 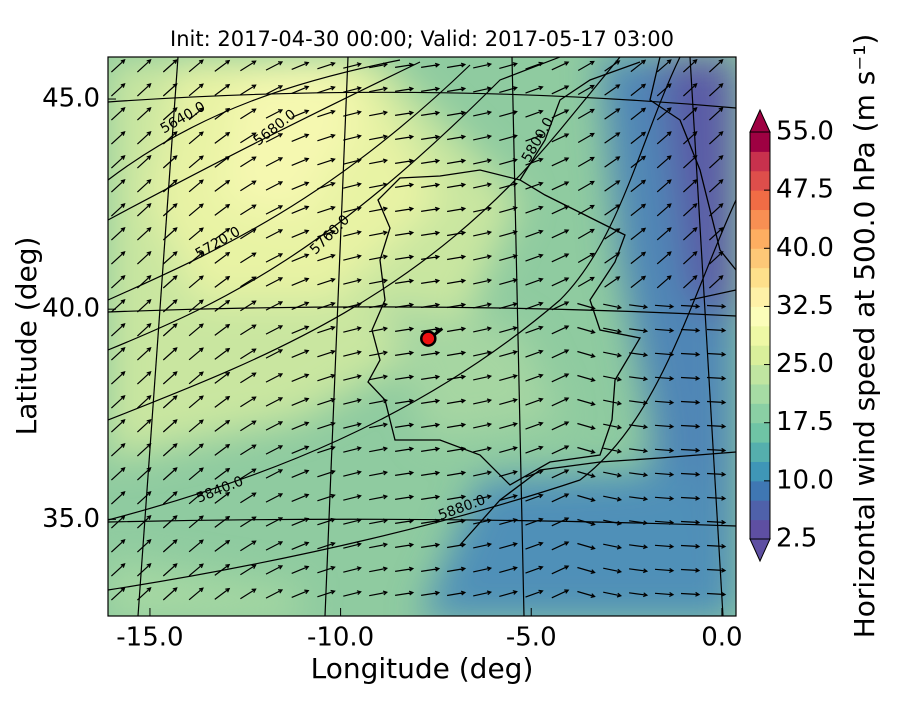 What do you see at coordinates (721, 638) in the screenshot?
I see `x-tick-label: 0.0` at bounding box center [721, 638].